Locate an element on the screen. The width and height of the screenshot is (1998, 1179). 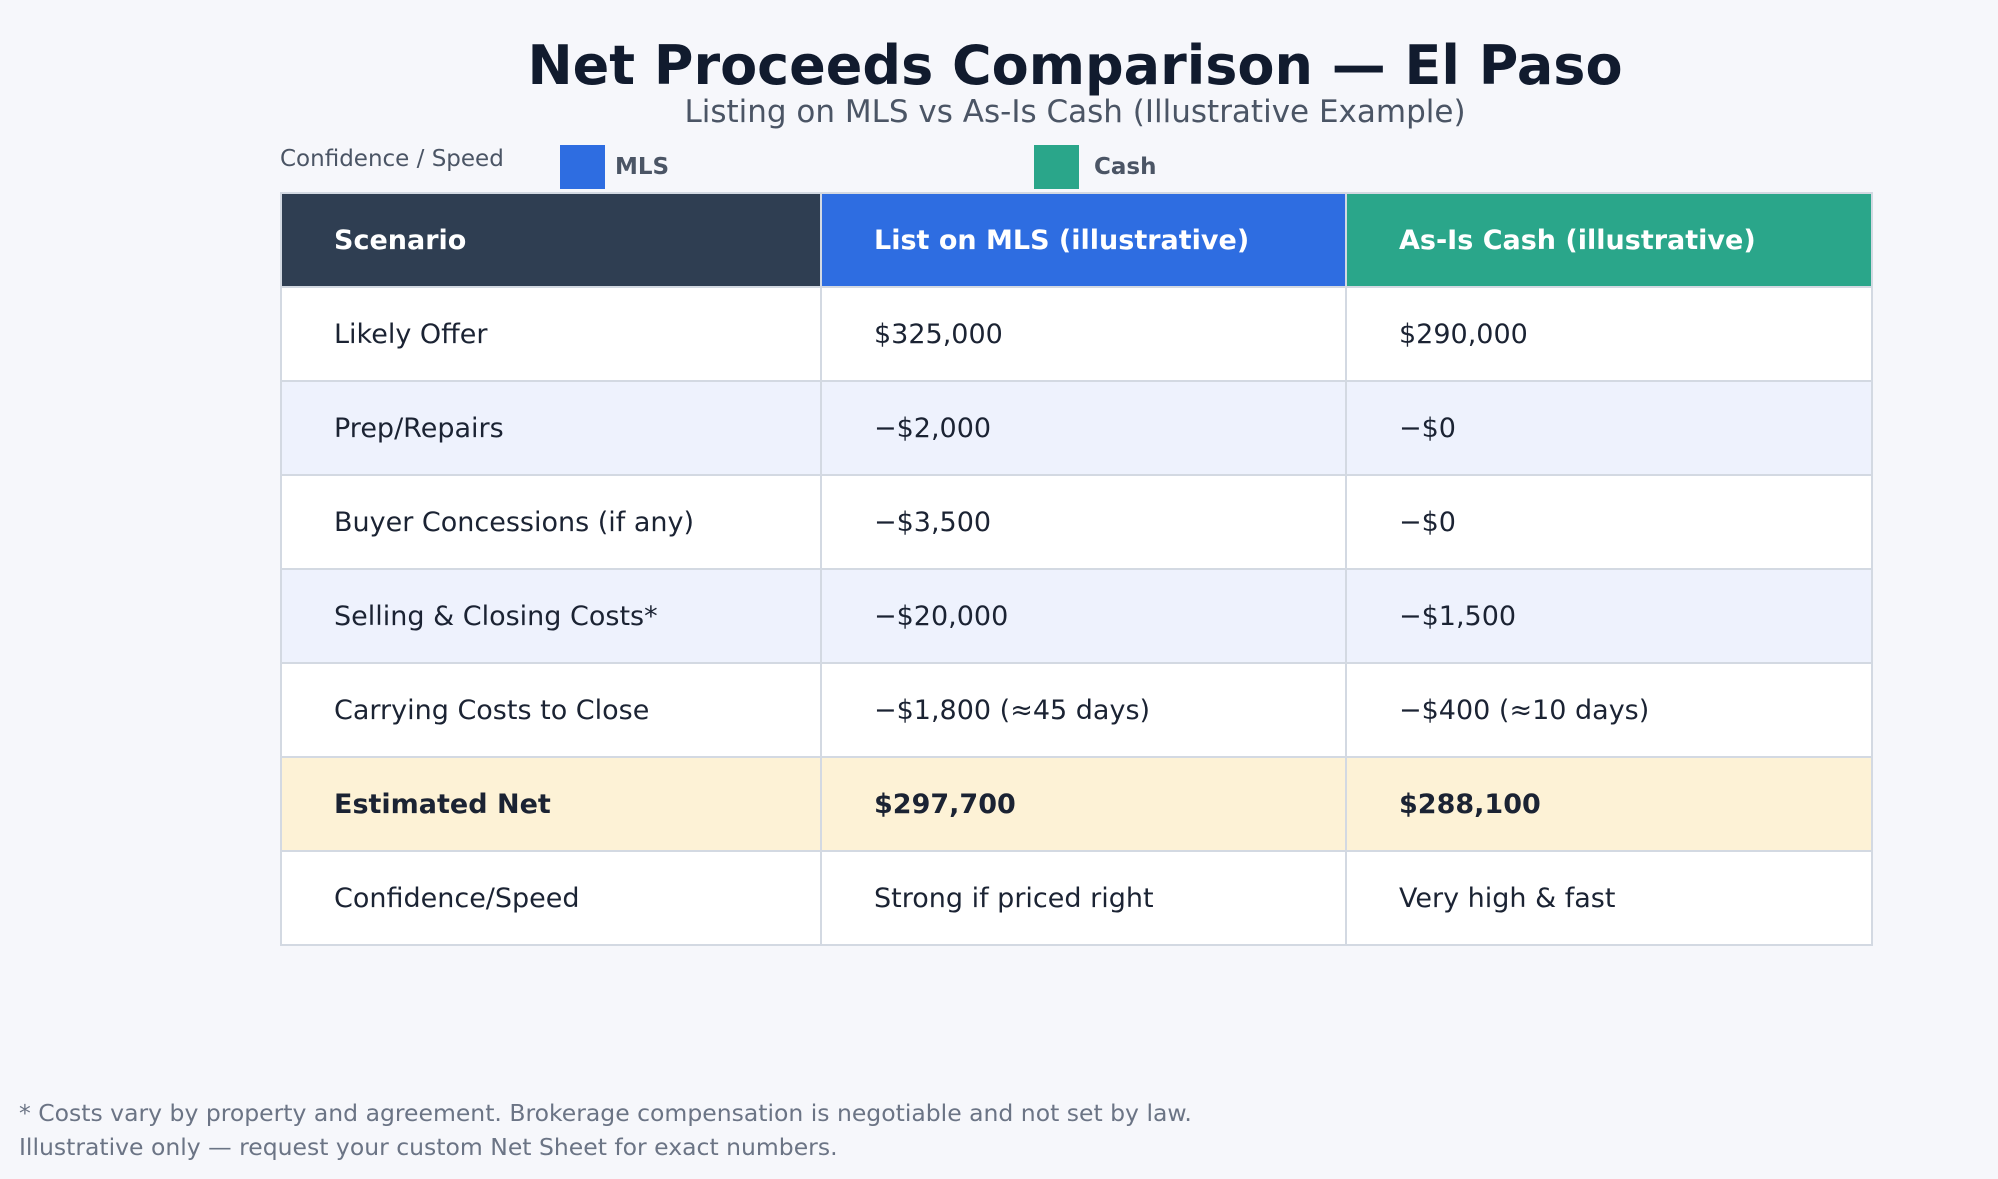
page-title: Net Proceeds Comparison — El Paso is located at coordinates (1075, 65).